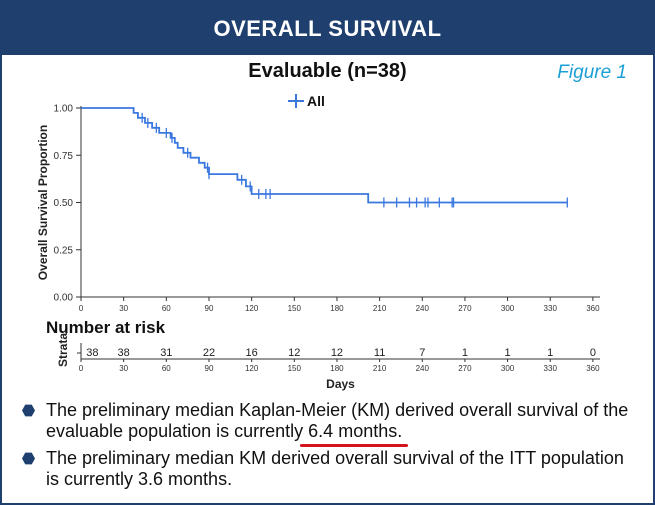 The width and height of the screenshot is (655, 505). What do you see at coordinates (340, 384) in the screenshot?
I see `x-axis-label: Days` at bounding box center [340, 384].